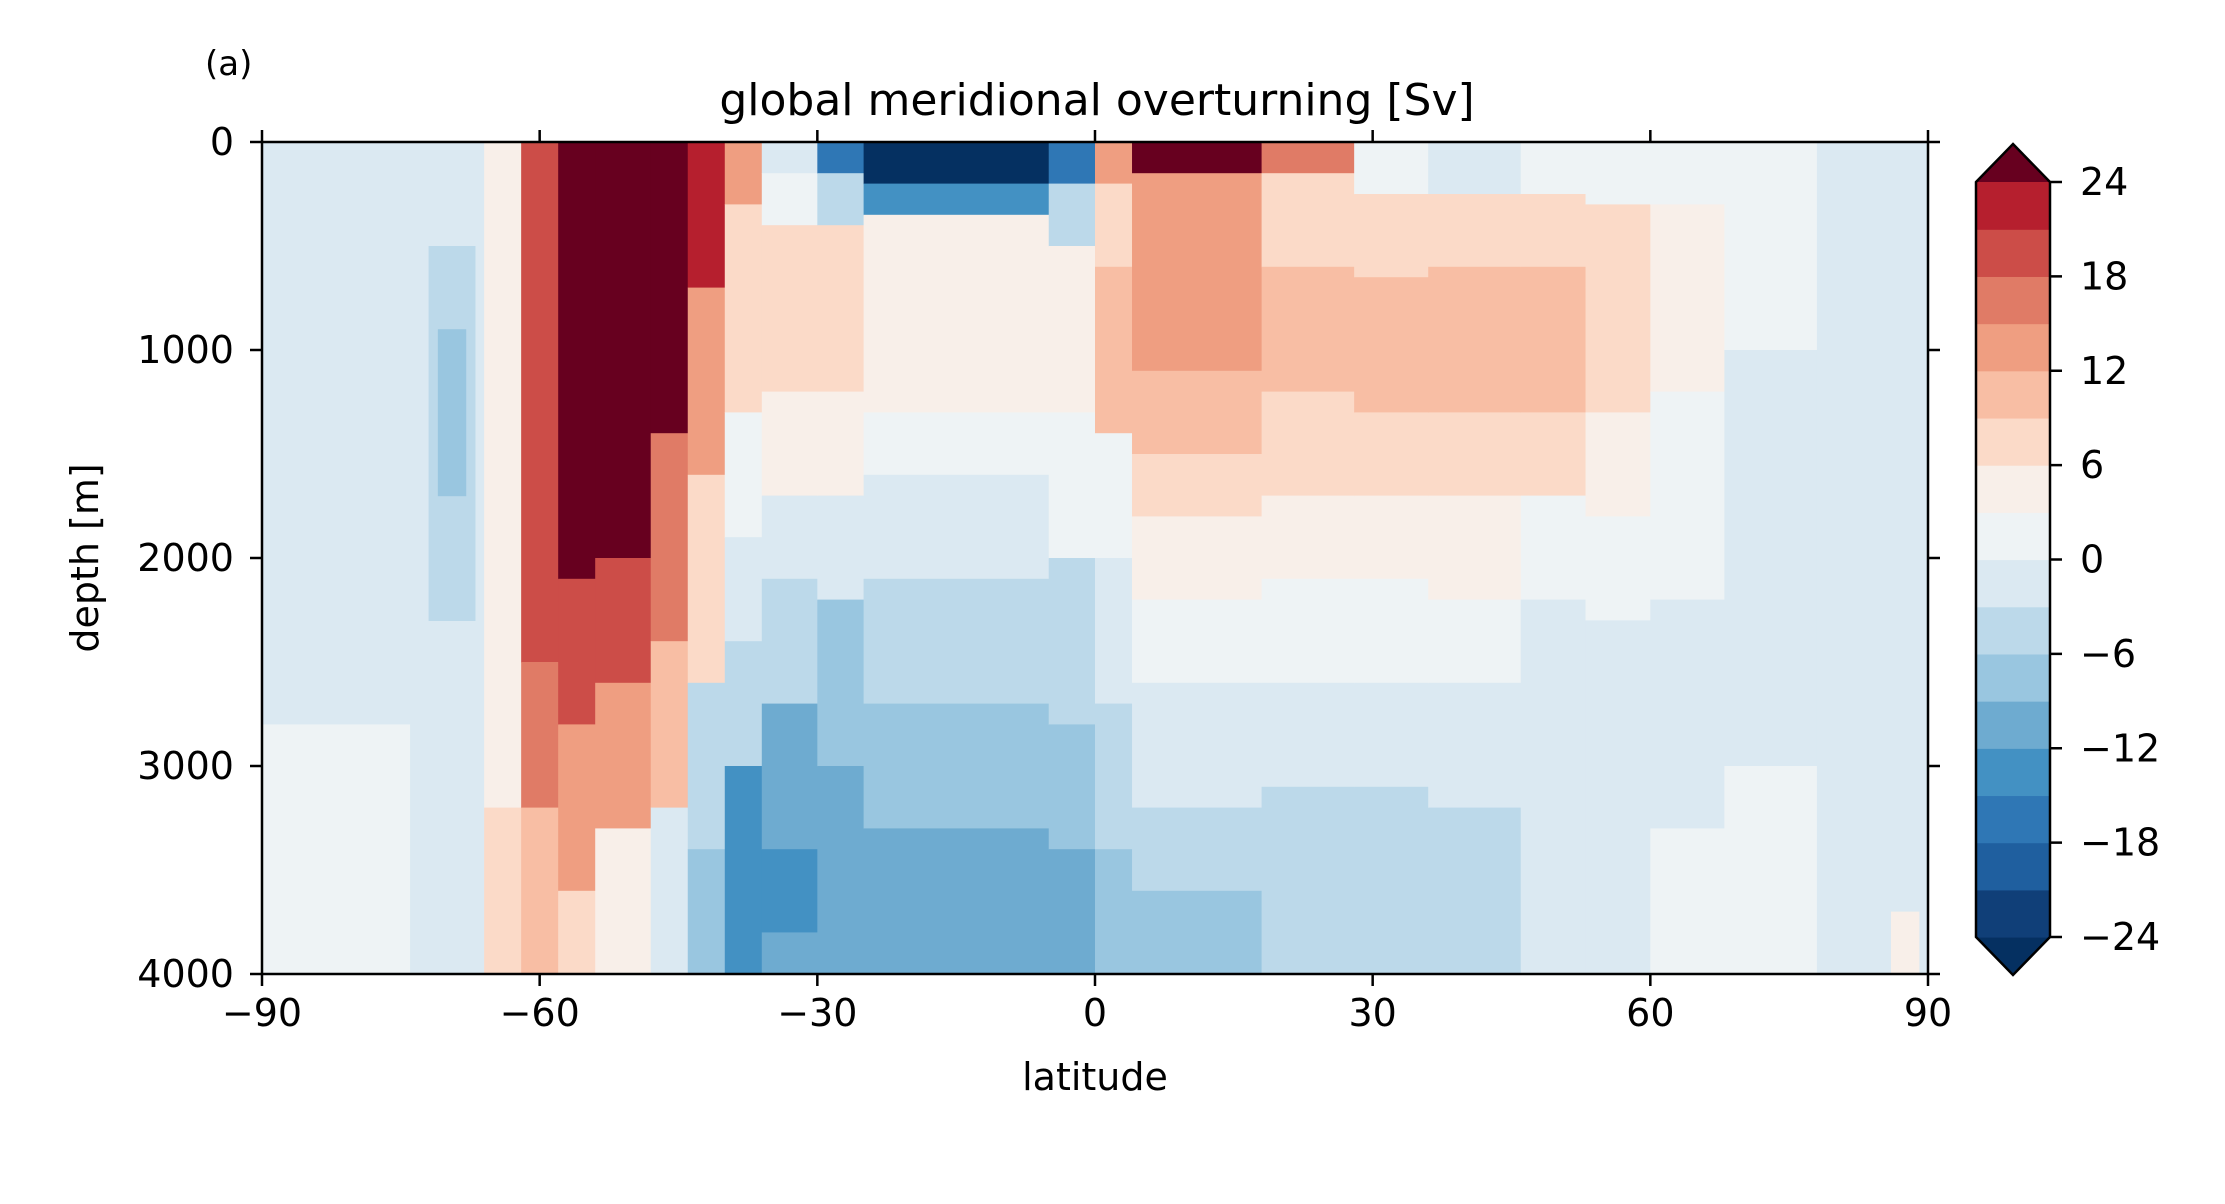 The height and width of the screenshot is (1204, 2225). Describe the element at coordinates (2120, 937) in the screenshot. I see `colorbar-tick-label: −24` at that location.